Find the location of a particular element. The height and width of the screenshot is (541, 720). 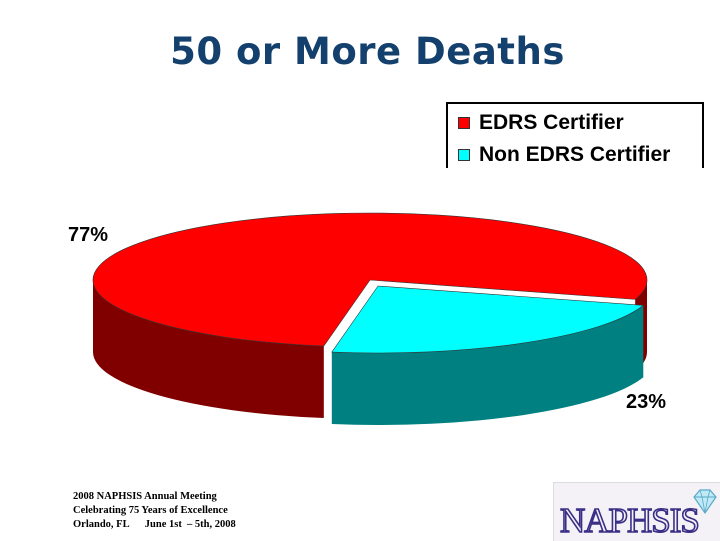

naphsis-logo-graphic: NAPHSIS is located at coordinates (638, 515).